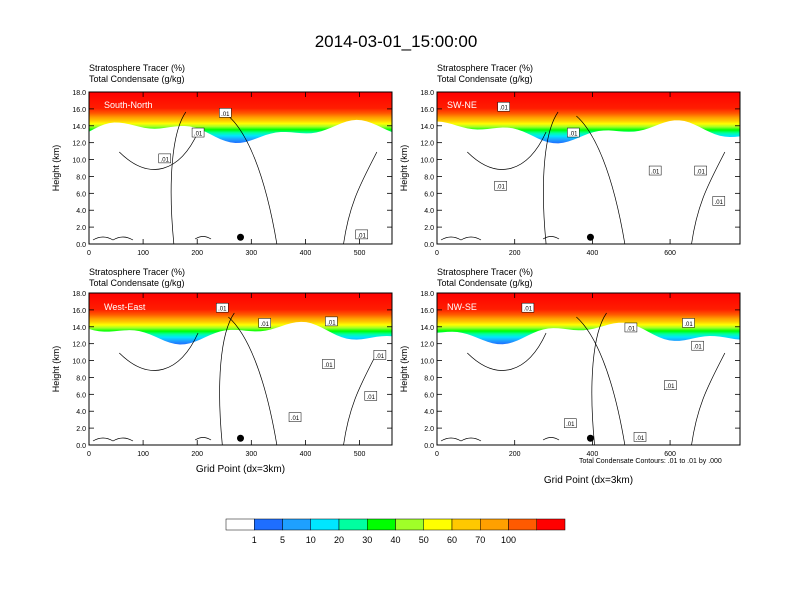 This screenshot has width=792, height=612. Describe the element at coordinates (79, 161) in the screenshot. I see `y-tick-label: 10.0` at that location.